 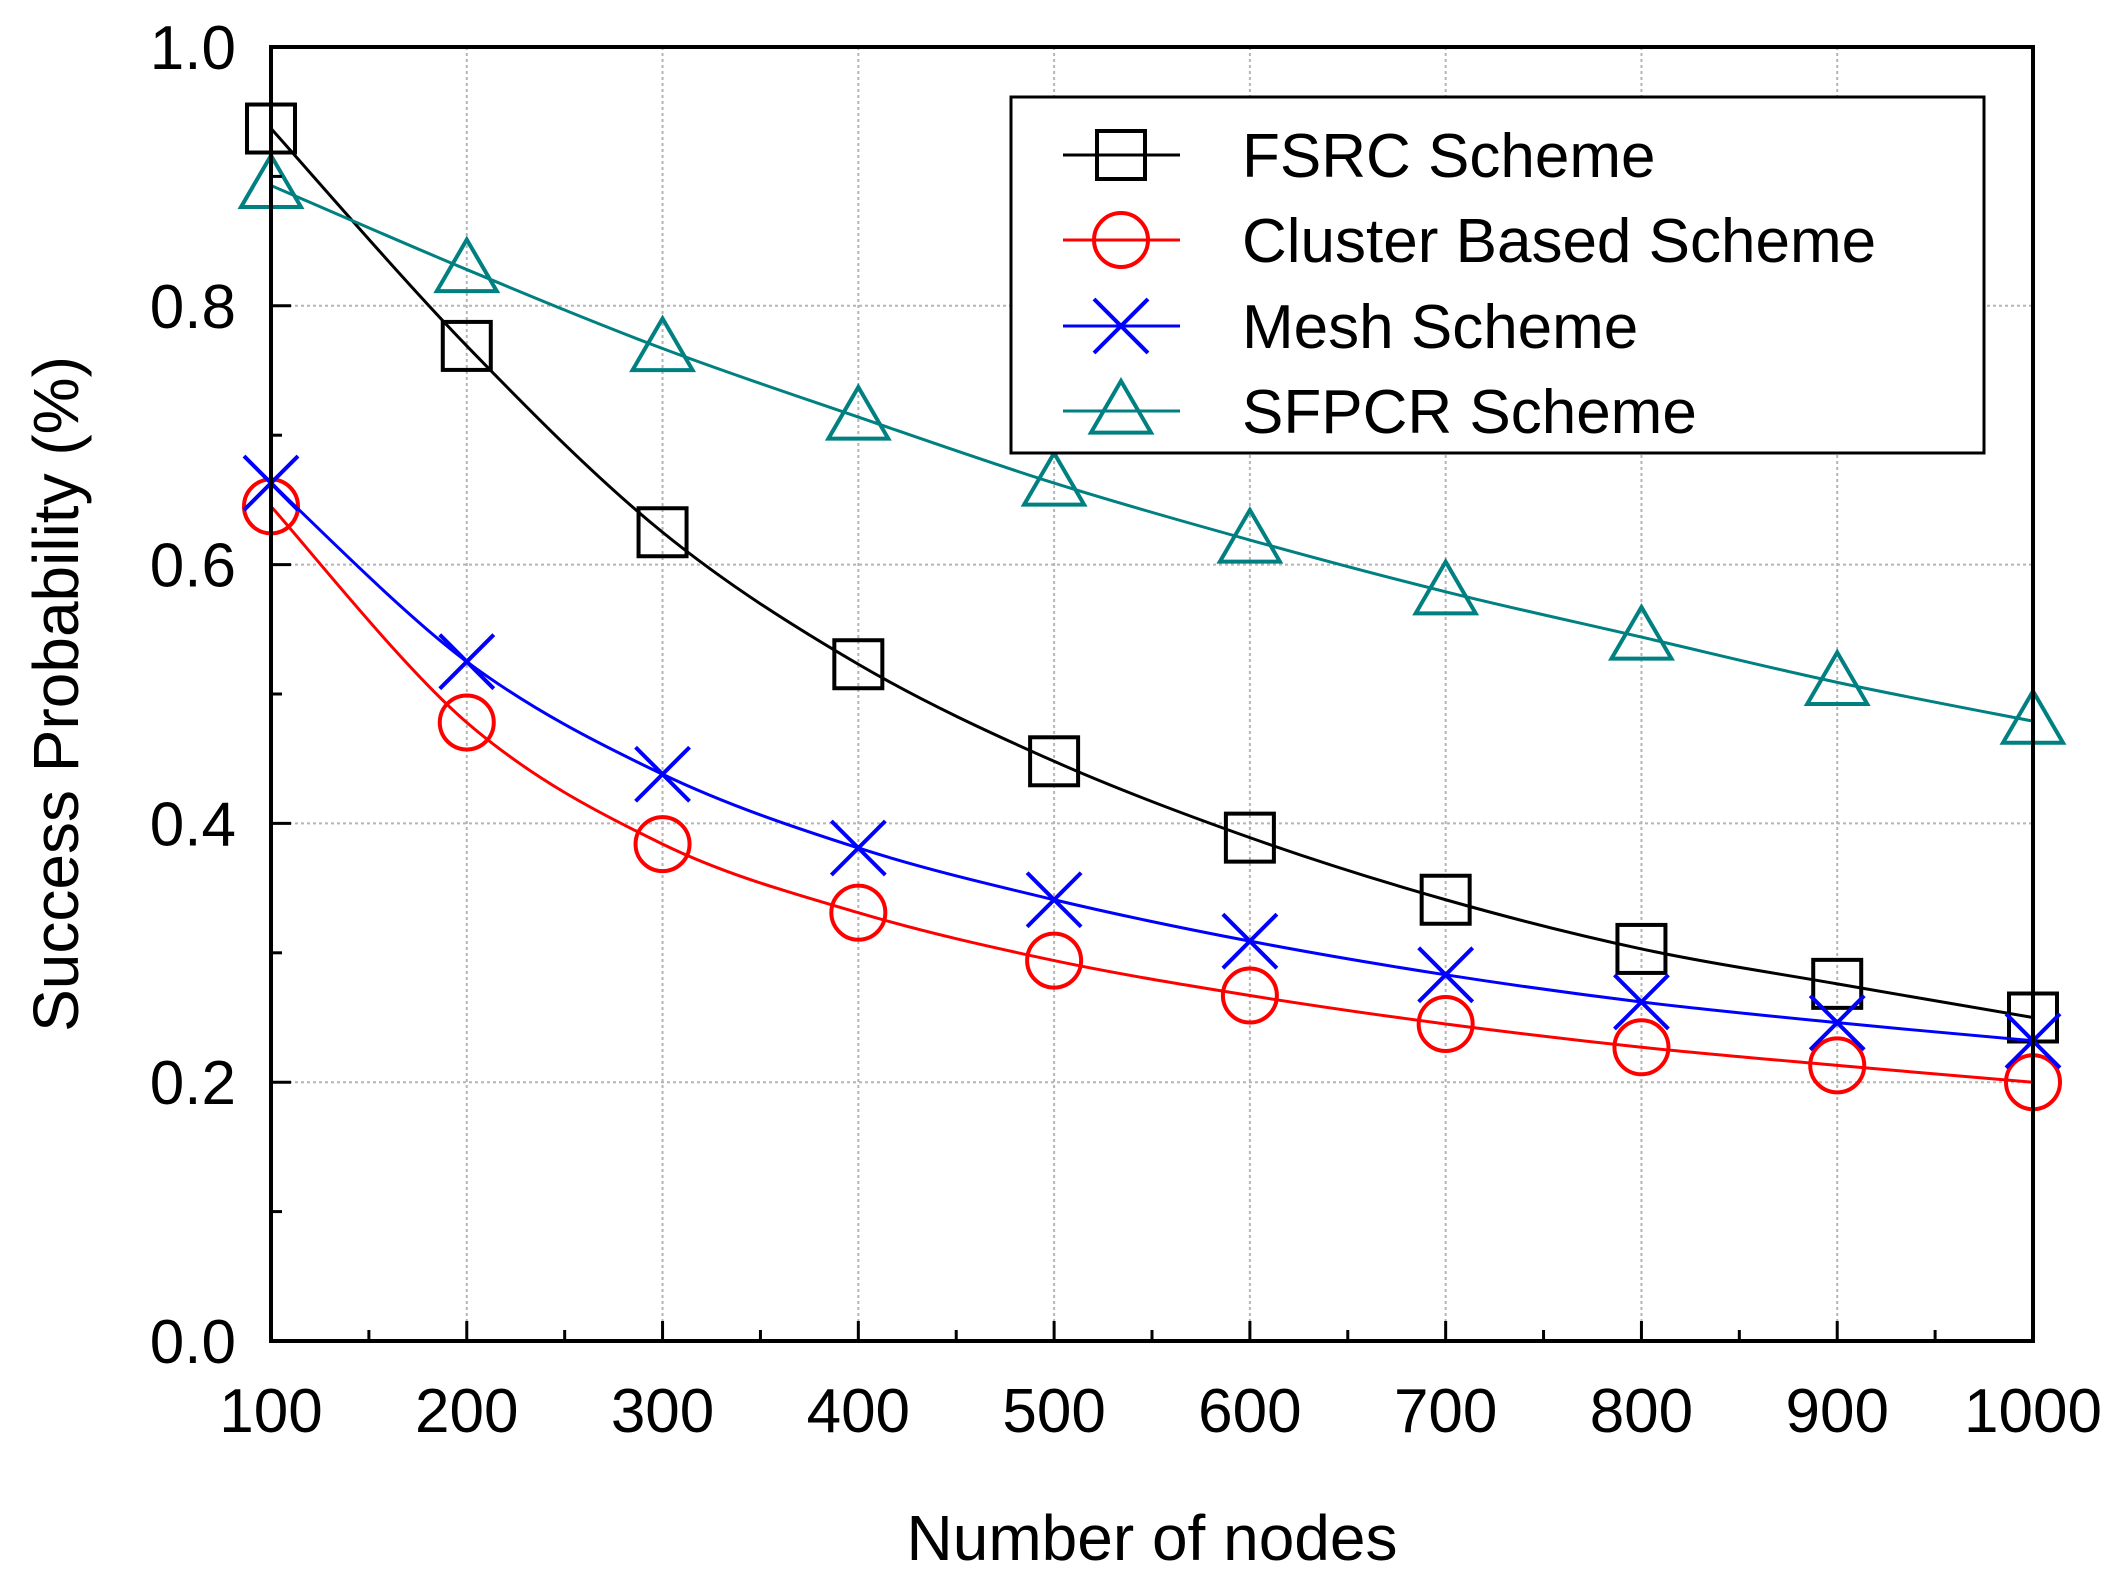 What do you see at coordinates (1448, 156) in the screenshot?
I see `legend-label-fsrc-scheme: FSRC Scheme` at bounding box center [1448, 156].